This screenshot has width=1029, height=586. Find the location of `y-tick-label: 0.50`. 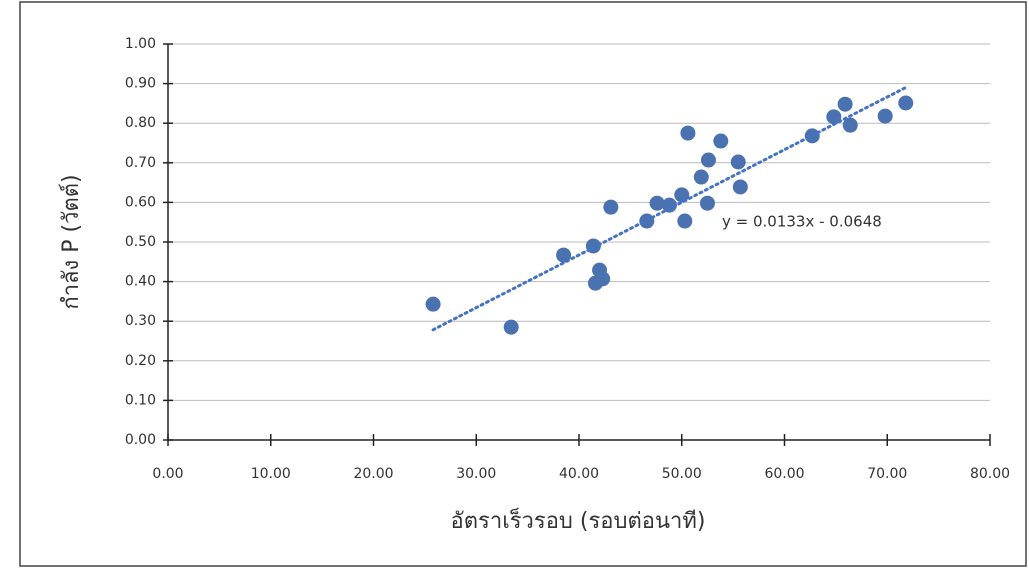

y-tick-label: 0.50 is located at coordinates (140, 242).